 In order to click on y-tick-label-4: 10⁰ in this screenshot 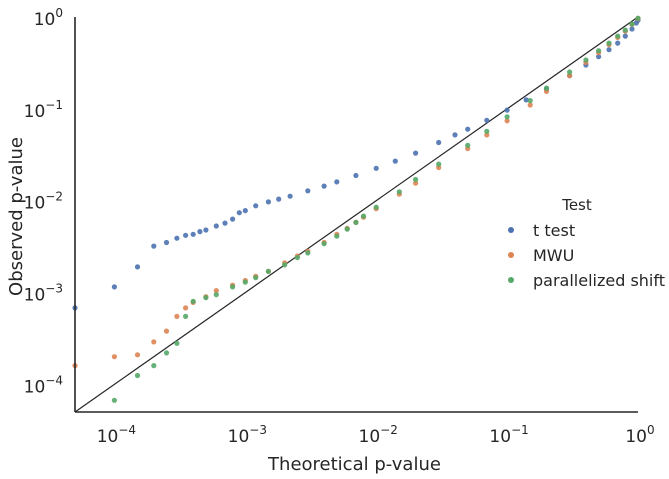, I will do `click(48, 18)`.